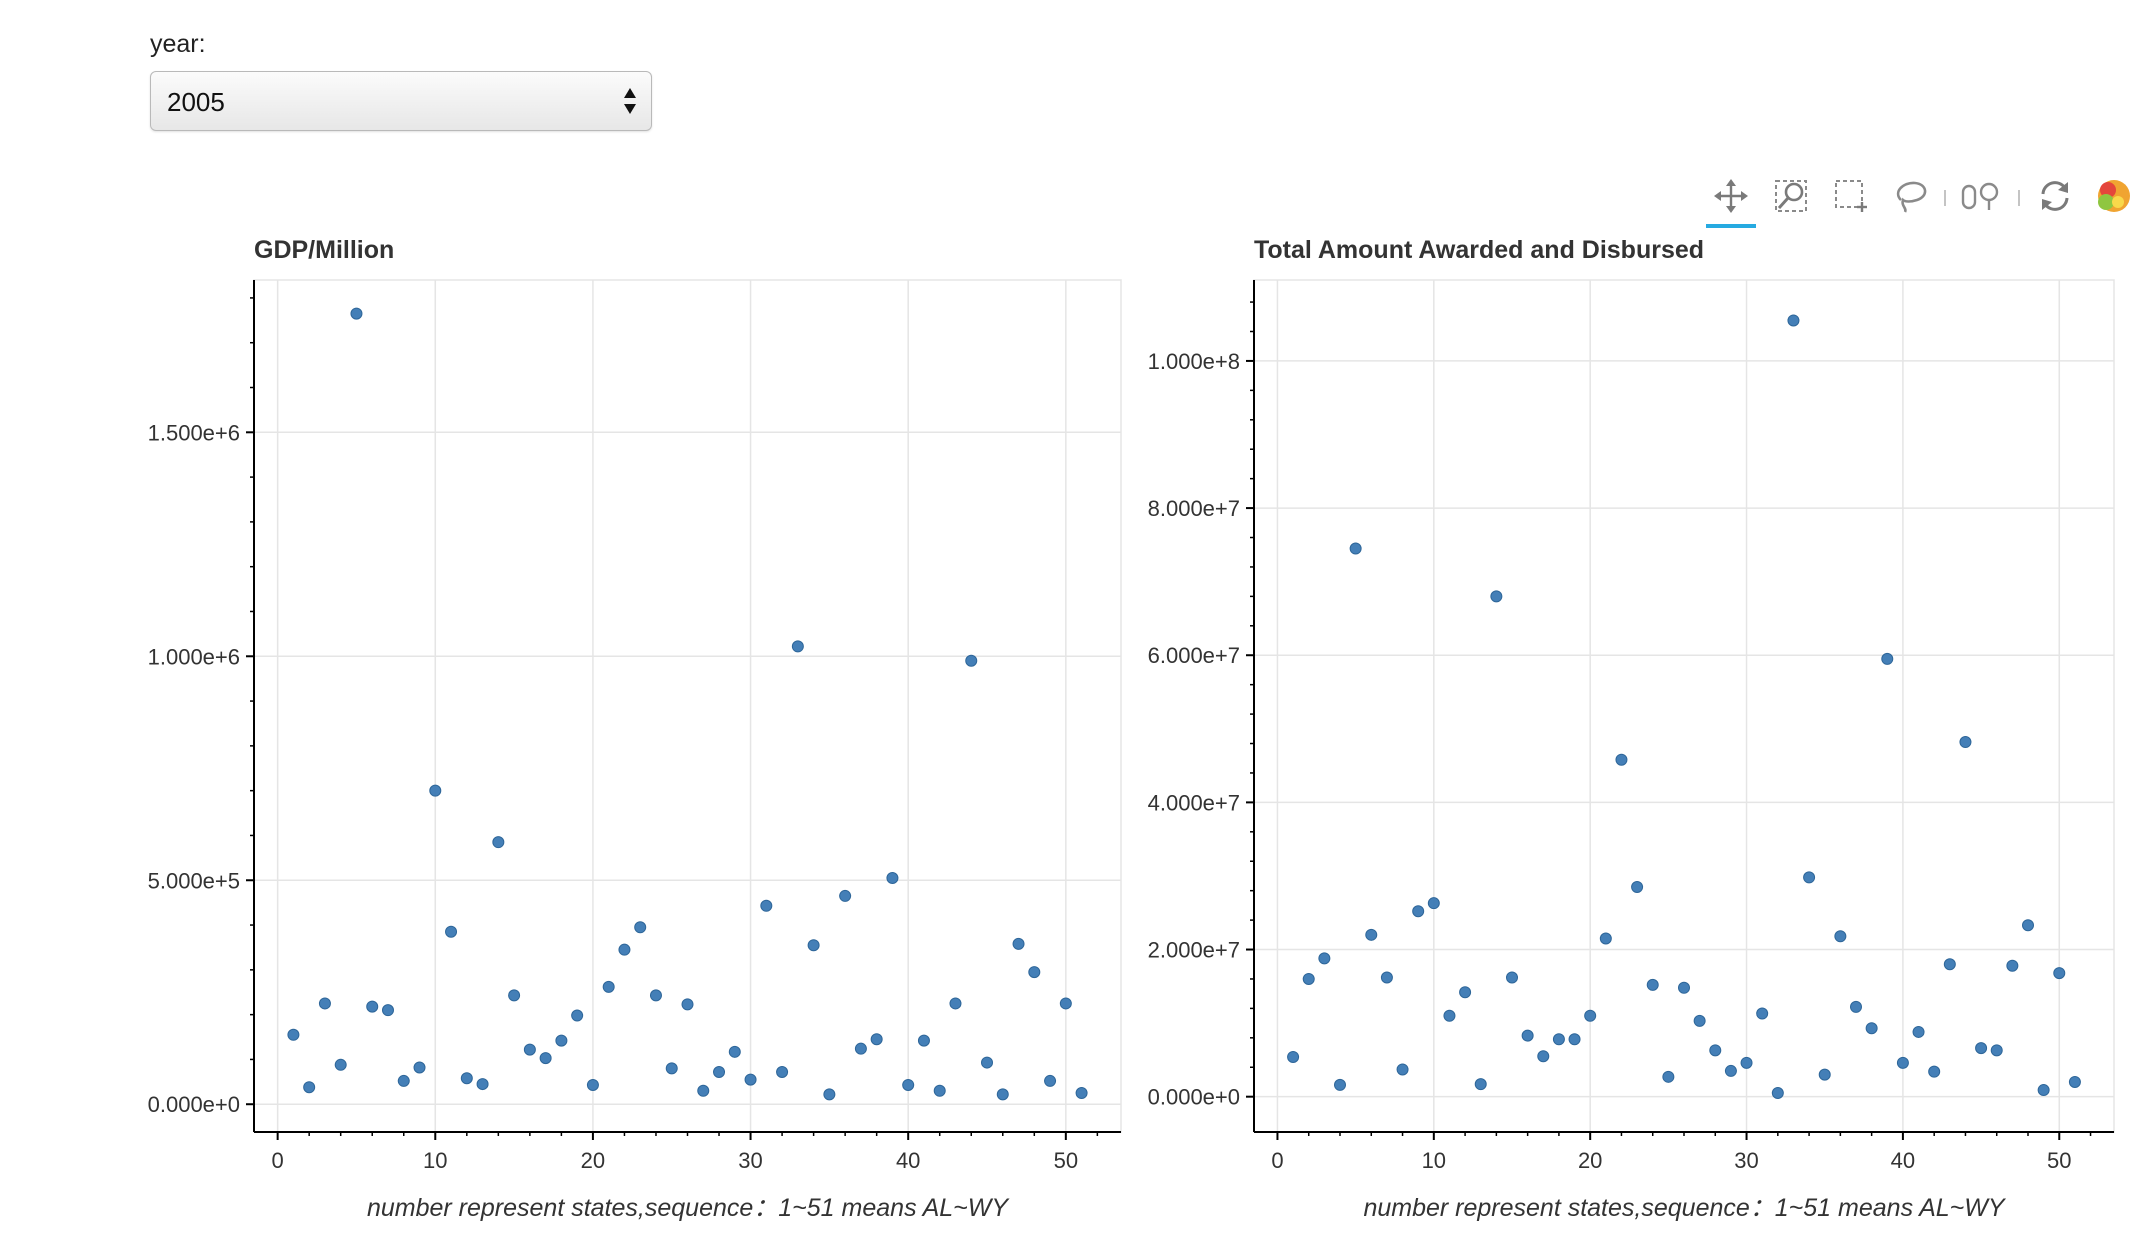 Image resolution: width=2140 pixels, height=1234 pixels. I want to click on bokeh-logo, so click(2114, 197).